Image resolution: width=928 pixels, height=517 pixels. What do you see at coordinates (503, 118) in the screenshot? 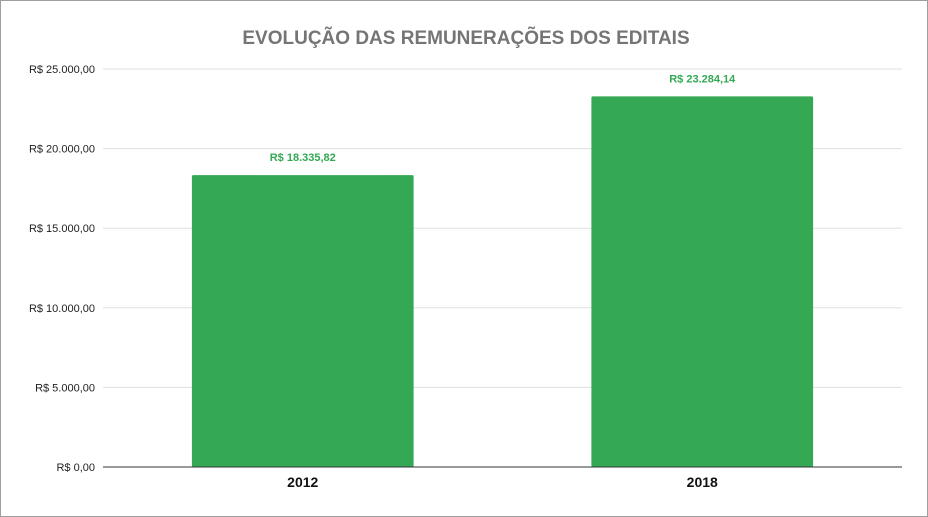
I see `data-labels: R$ 18.335,82 R$ 23.284,14` at bounding box center [503, 118].